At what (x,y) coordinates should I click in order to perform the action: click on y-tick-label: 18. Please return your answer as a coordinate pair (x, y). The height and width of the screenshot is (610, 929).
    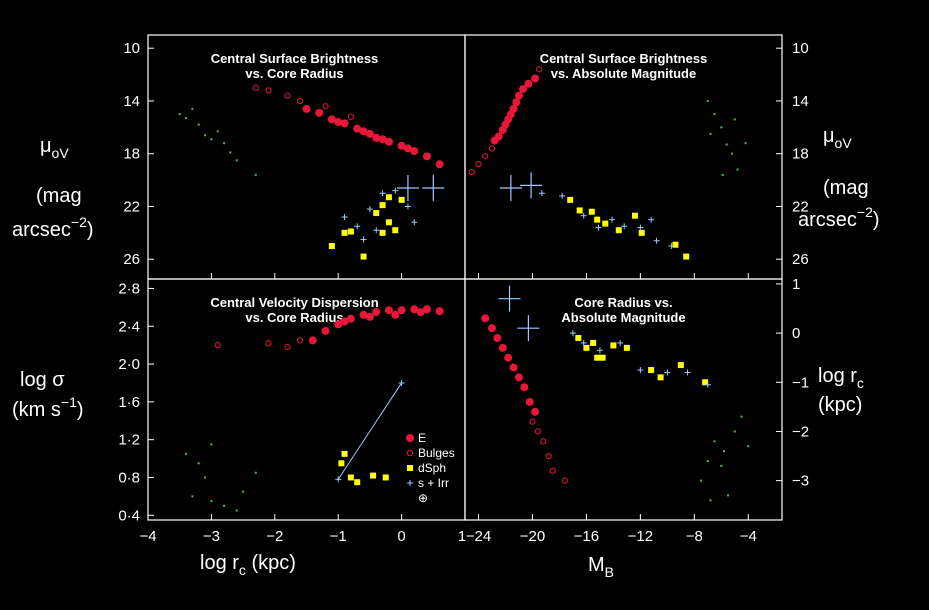
    Looking at the image, I should click on (131, 154).